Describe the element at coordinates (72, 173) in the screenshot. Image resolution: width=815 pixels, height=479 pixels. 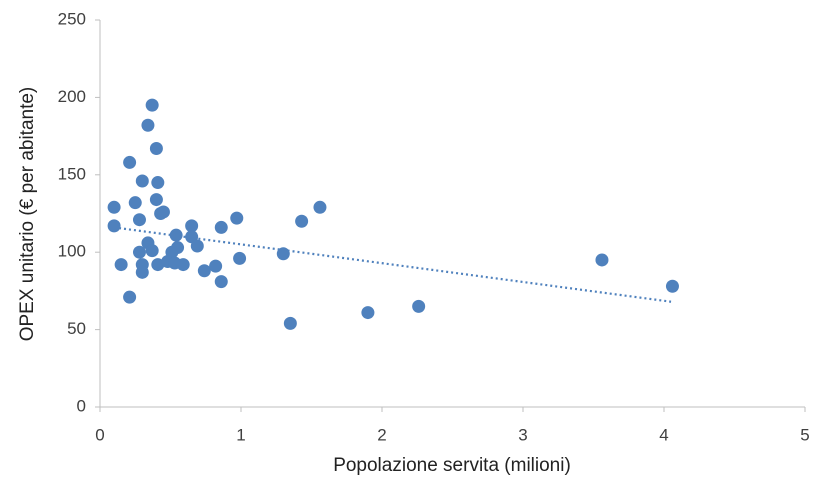
I see `y-tick-label: 150` at that location.